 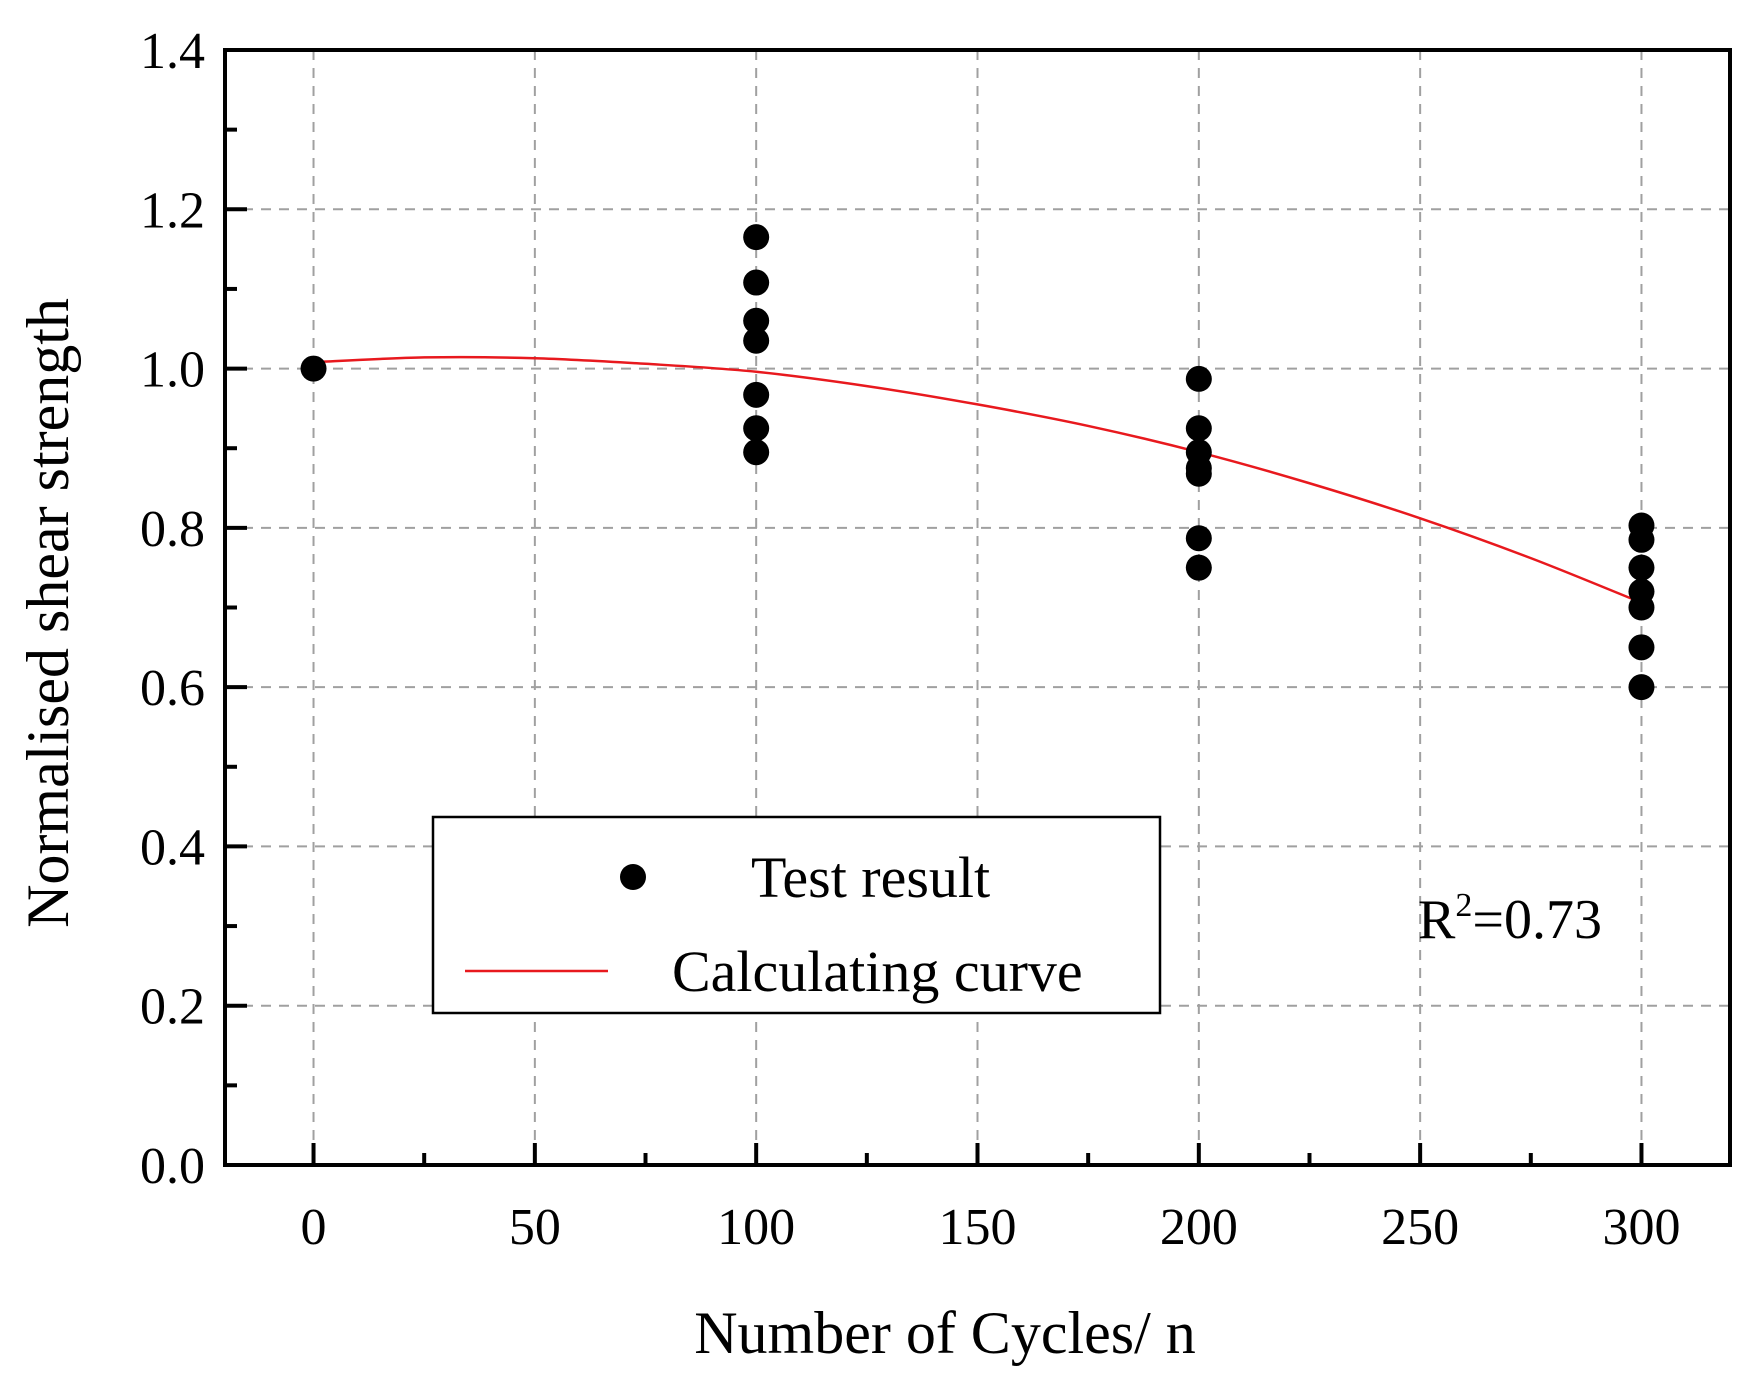 I want to click on y-axis-ticks: 0.0 0.2 0.4 0.6 0.8 1.0 1.2 1.4, so click(x=193, y=609).